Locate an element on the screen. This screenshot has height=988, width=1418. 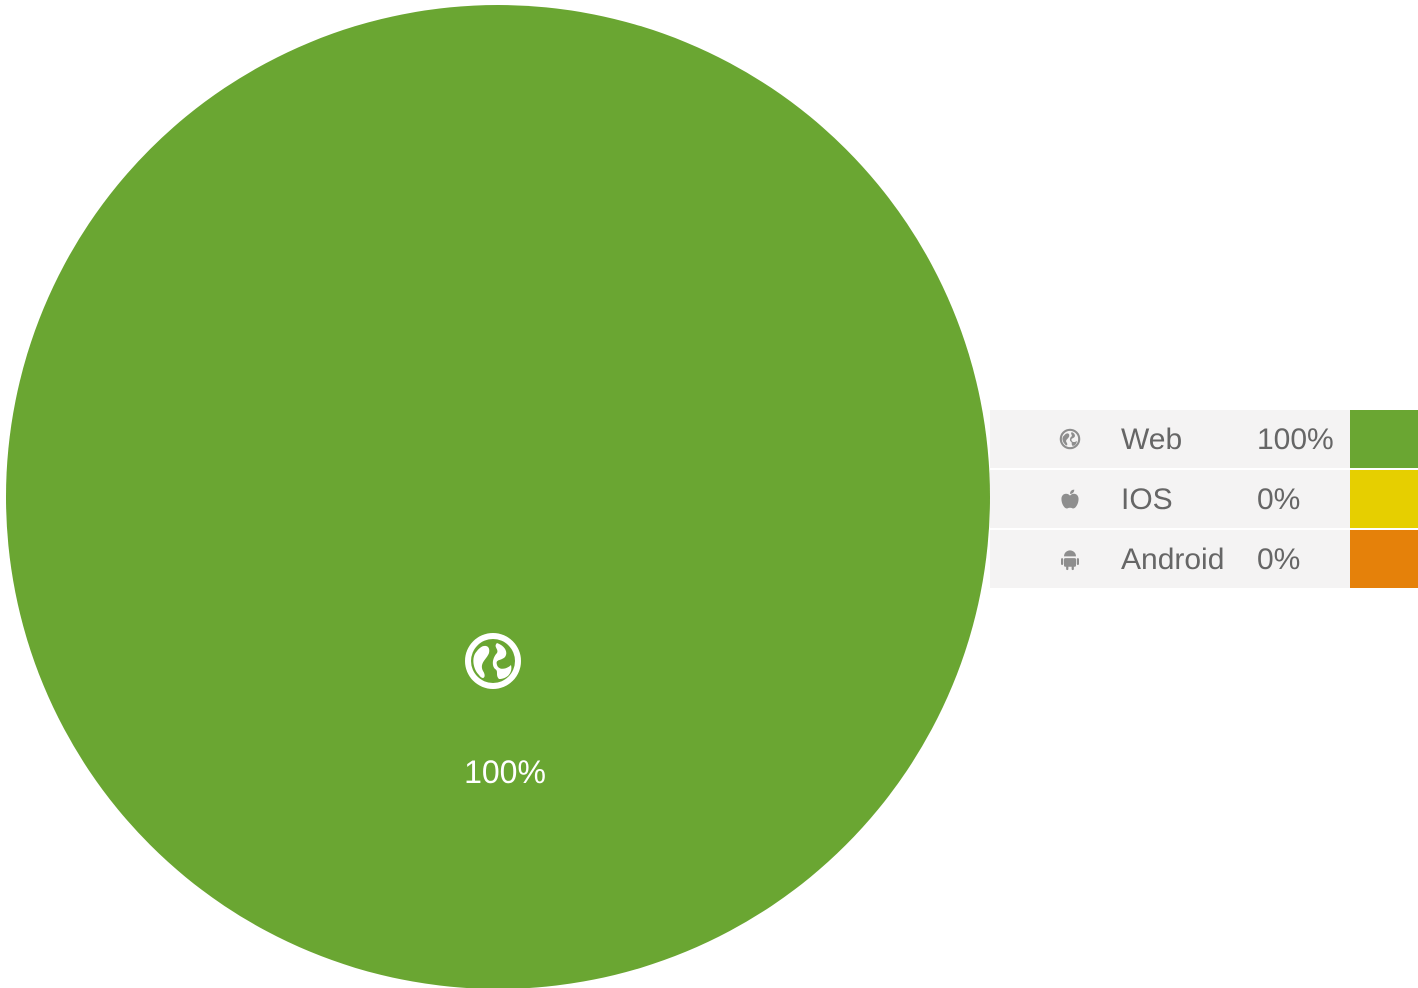
legend-label-ios: IOS is located at coordinates (1147, 499).